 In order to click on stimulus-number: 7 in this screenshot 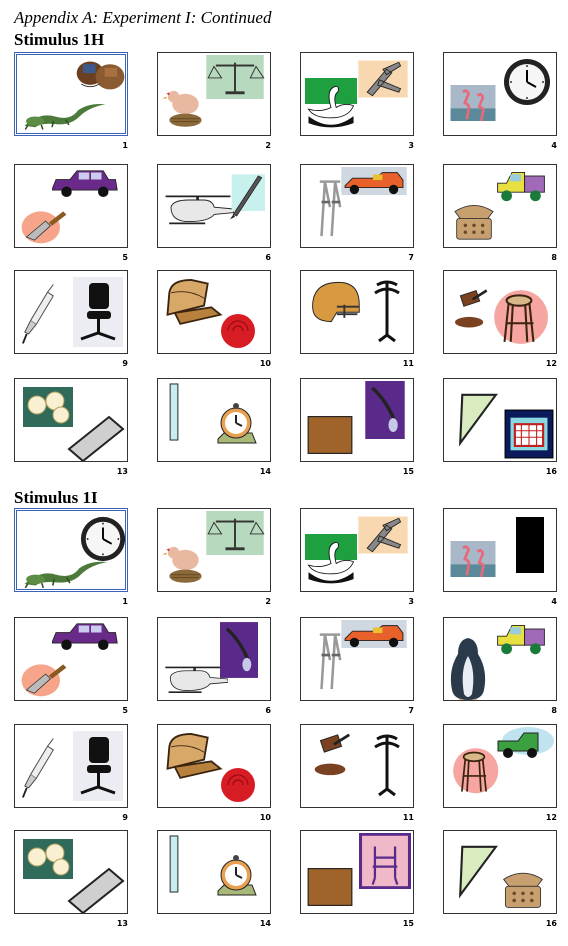, I will do `click(411, 257)`.